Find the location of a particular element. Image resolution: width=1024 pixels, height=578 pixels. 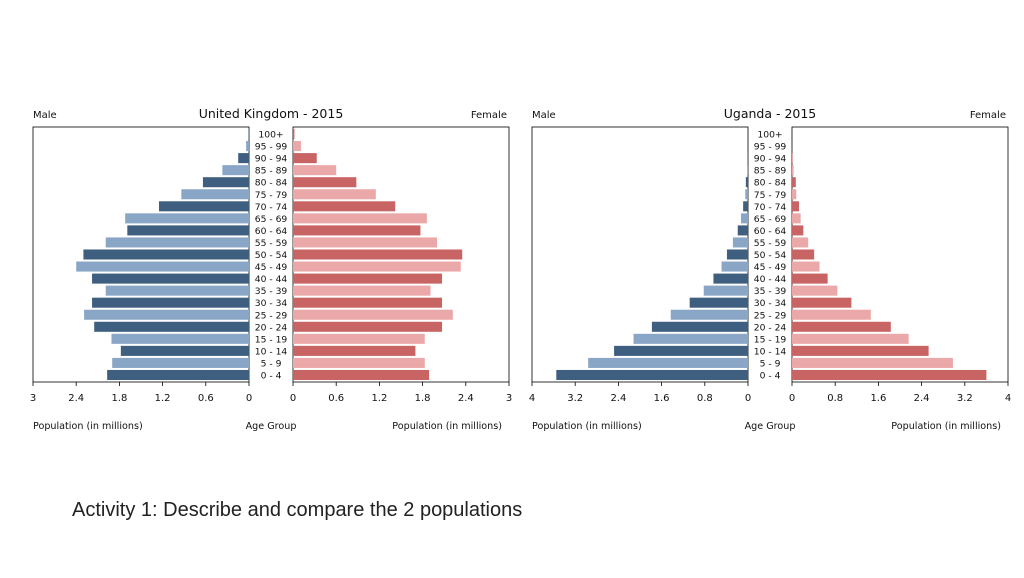

uk-age-label: 10 - 14 is located at coordinates (271, 351).